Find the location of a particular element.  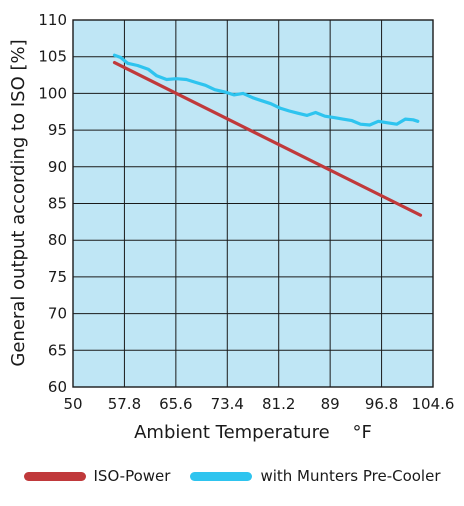

y-tick-label: 75 is located at coordinates (57, 277).